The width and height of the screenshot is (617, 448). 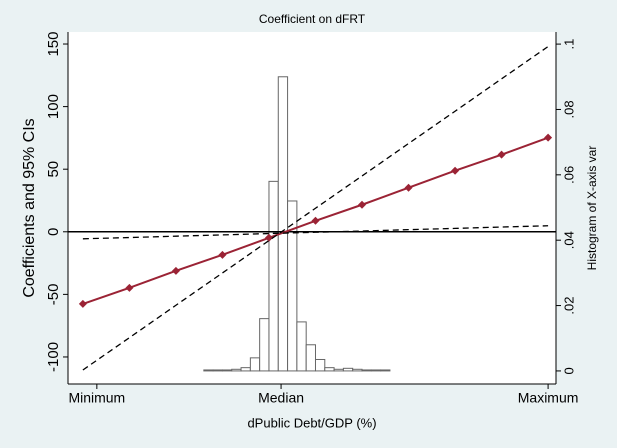 What do you see at coordinates (311, 422) in the screenshot?
I see `x-axis-title: dPublic Debt/GDP (%)` at bounding box center [311, 422].